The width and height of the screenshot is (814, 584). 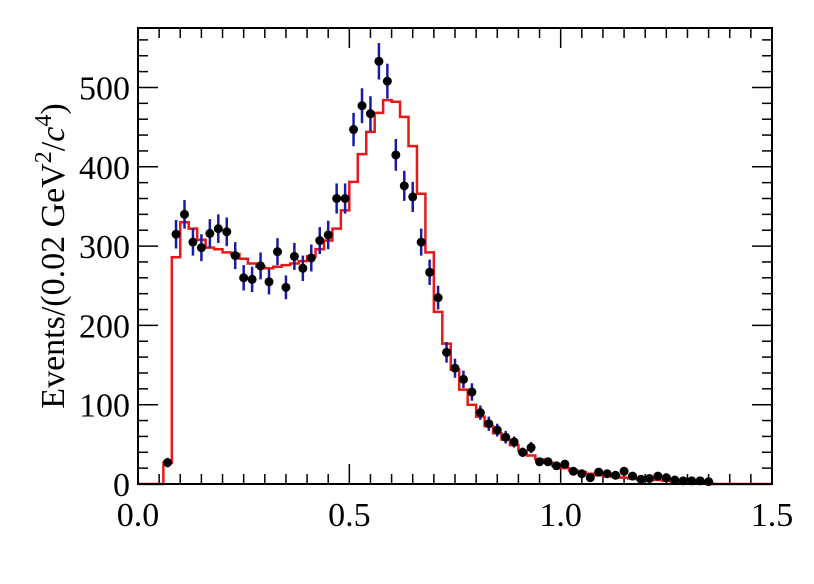 I want to click on y-axis-title-suffix: ), so click(x=53, y=108).